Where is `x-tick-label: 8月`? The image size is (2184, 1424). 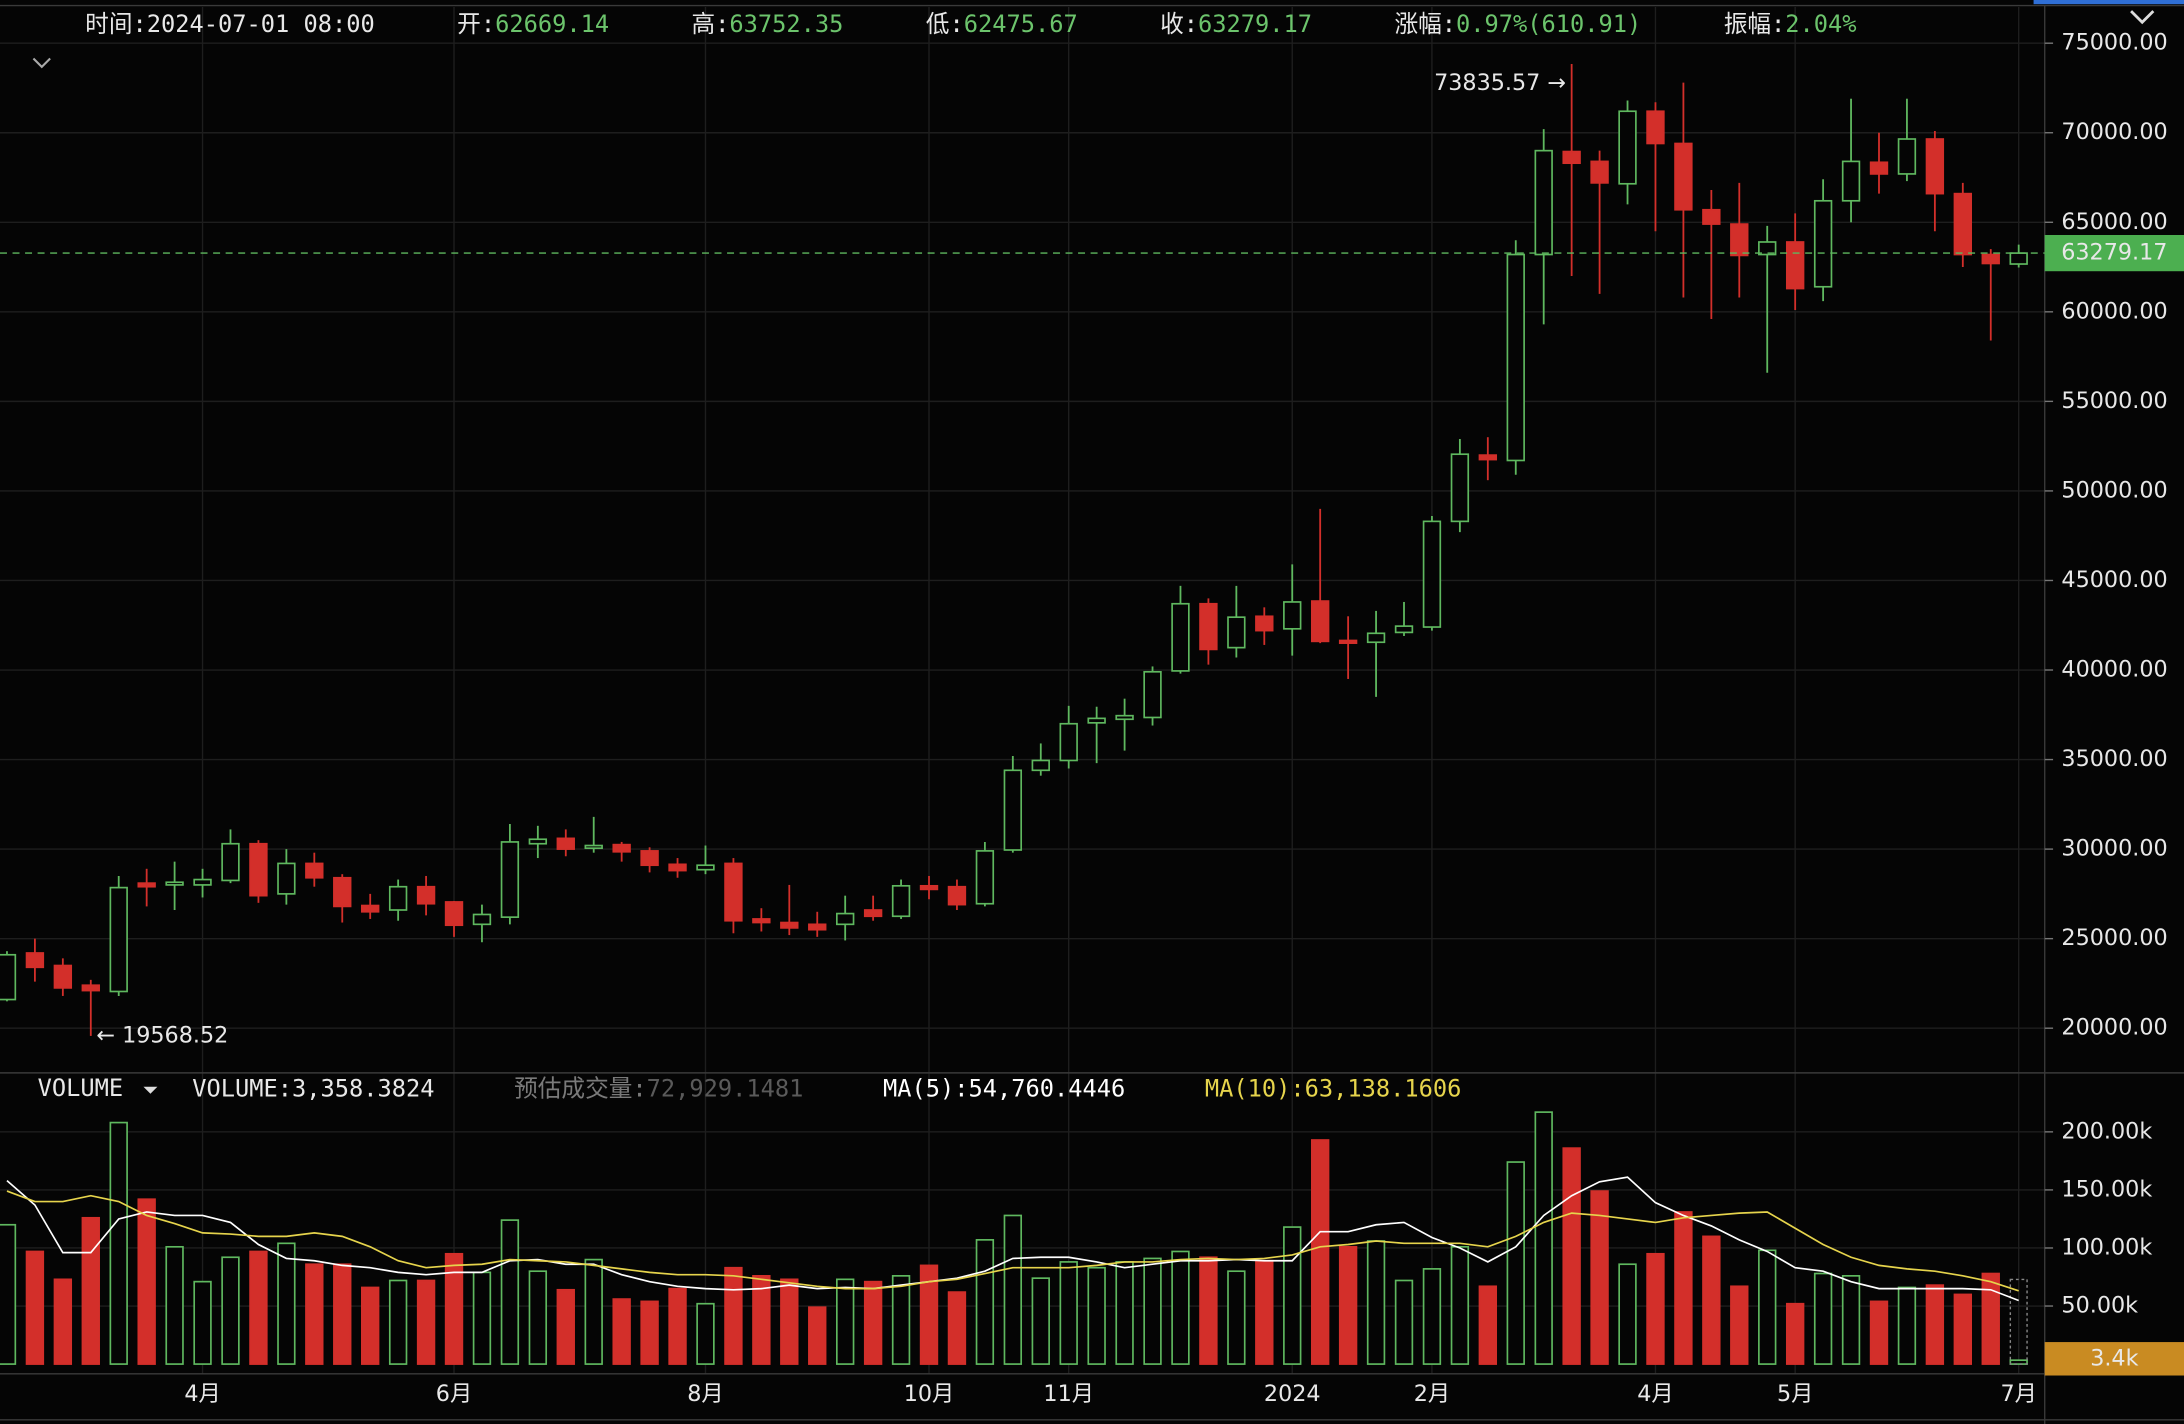
x-tick-label: 8月 is located at coordinates (705, 1394).